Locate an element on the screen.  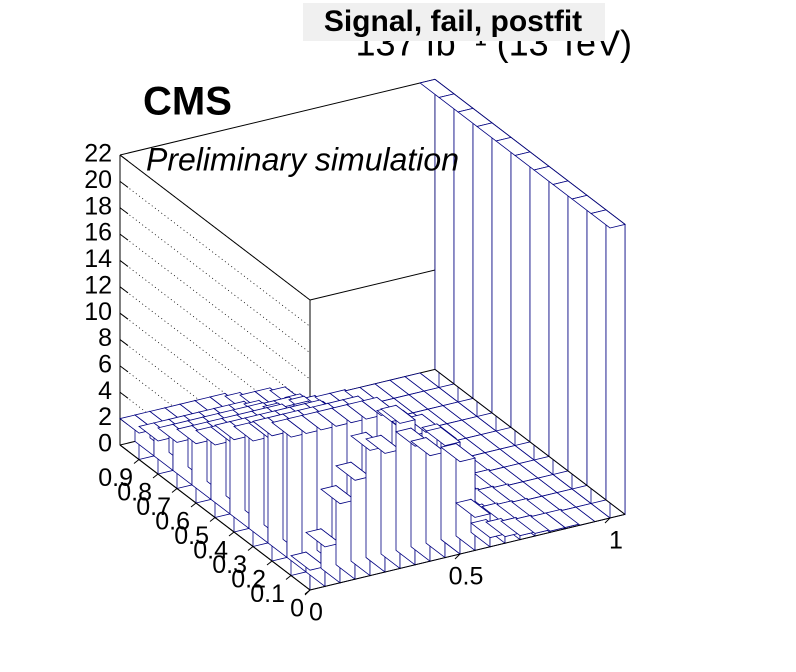
x-tick-label: 1 is located at coordinates (616, 541).